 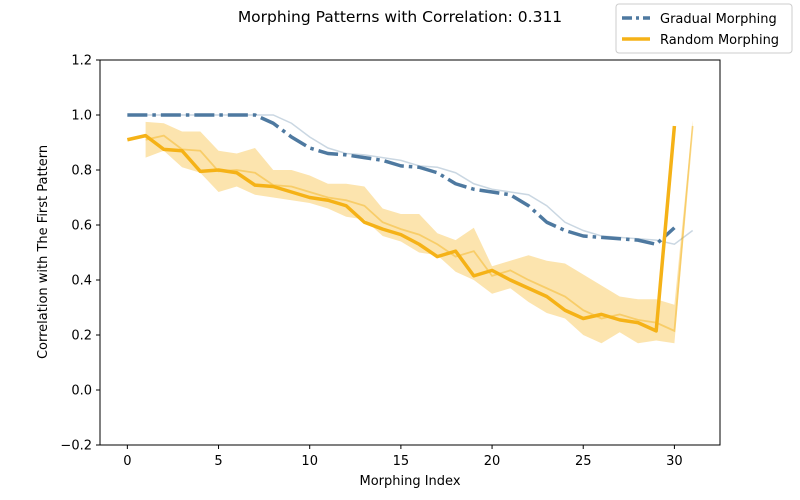 What do you see at coordinates (401, 461) in the screenshot?
I see `x-tick-label: 15` at bounding box center [401, 461].